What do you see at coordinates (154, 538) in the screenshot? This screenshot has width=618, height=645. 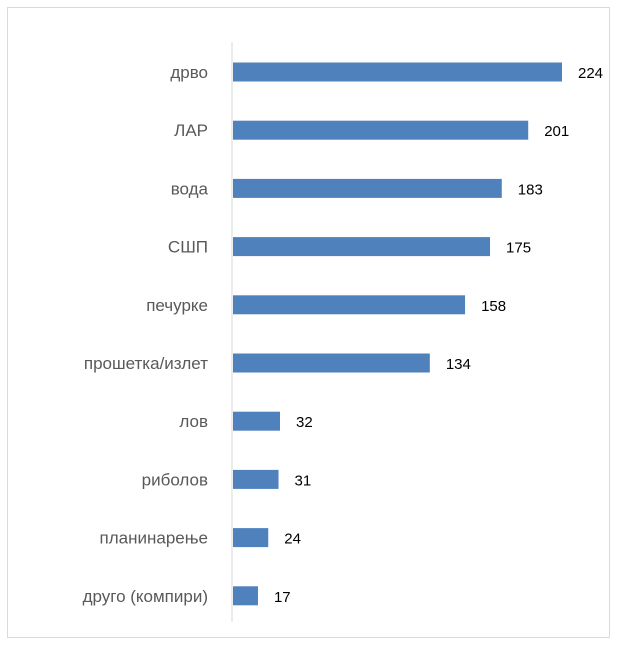 I see `category-label: планинарење` at bounding box center [154, 538].